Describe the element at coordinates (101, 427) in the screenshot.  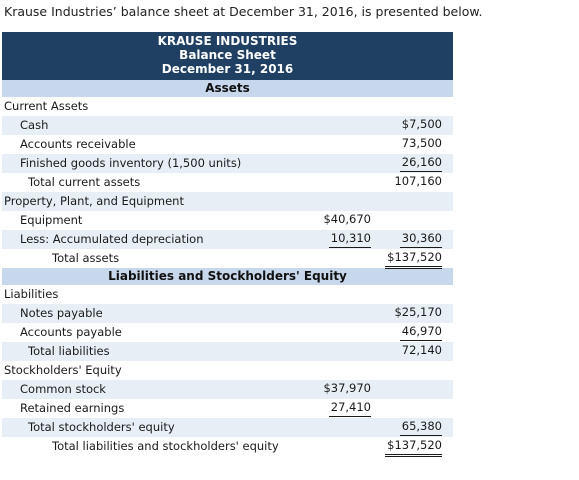
I see `row-label: Total stockholders' equity` at that location.